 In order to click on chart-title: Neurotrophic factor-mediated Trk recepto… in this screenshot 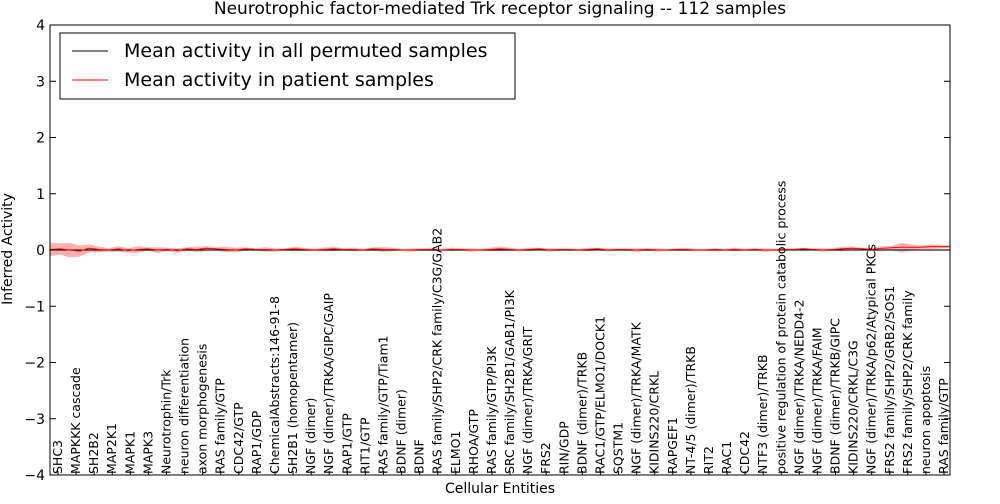, I will do `click(500, 9)`.